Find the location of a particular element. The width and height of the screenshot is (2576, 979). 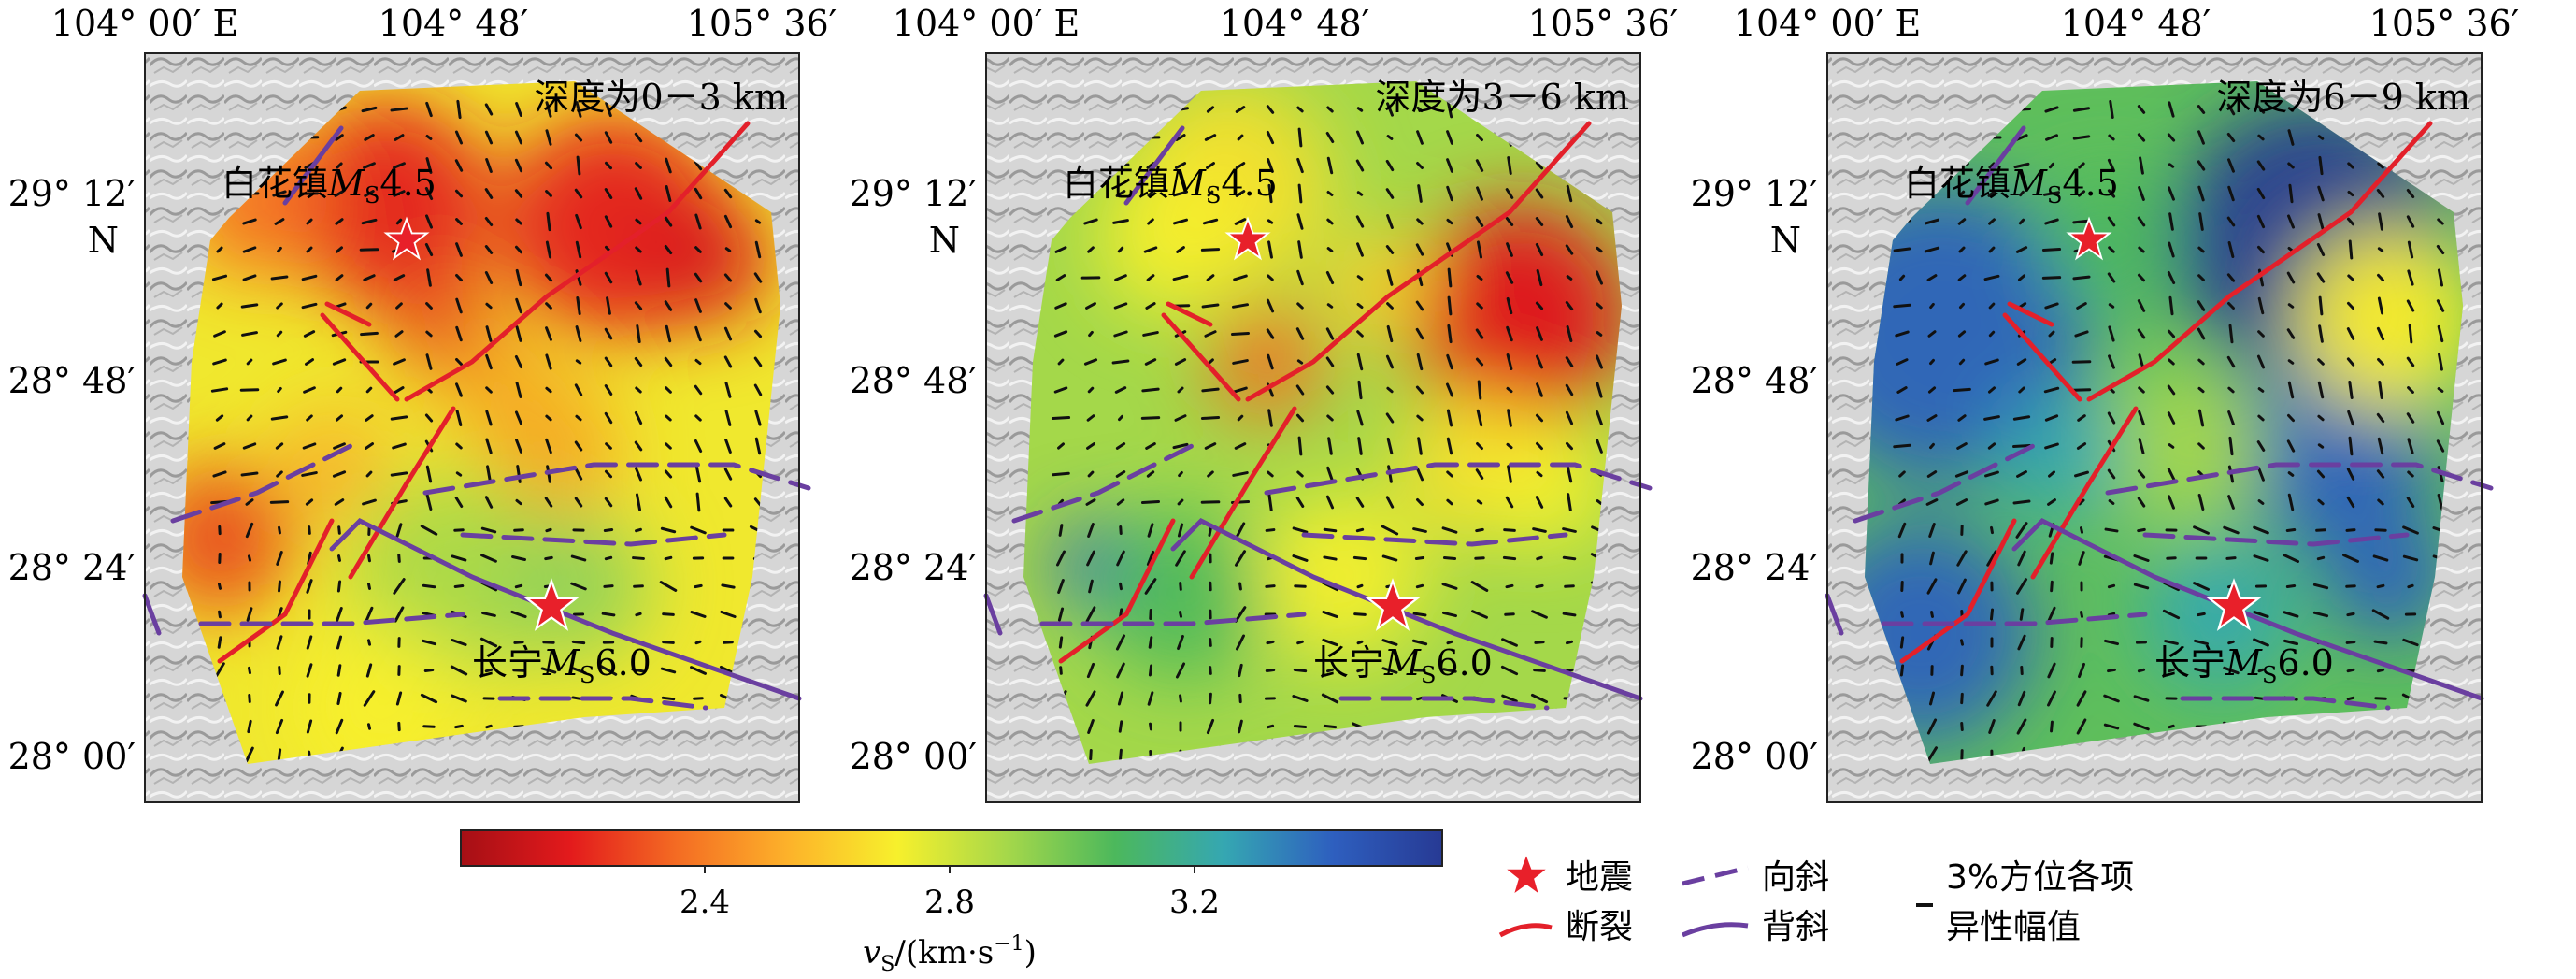

syncline-line is located at coordinates (2276, 539).